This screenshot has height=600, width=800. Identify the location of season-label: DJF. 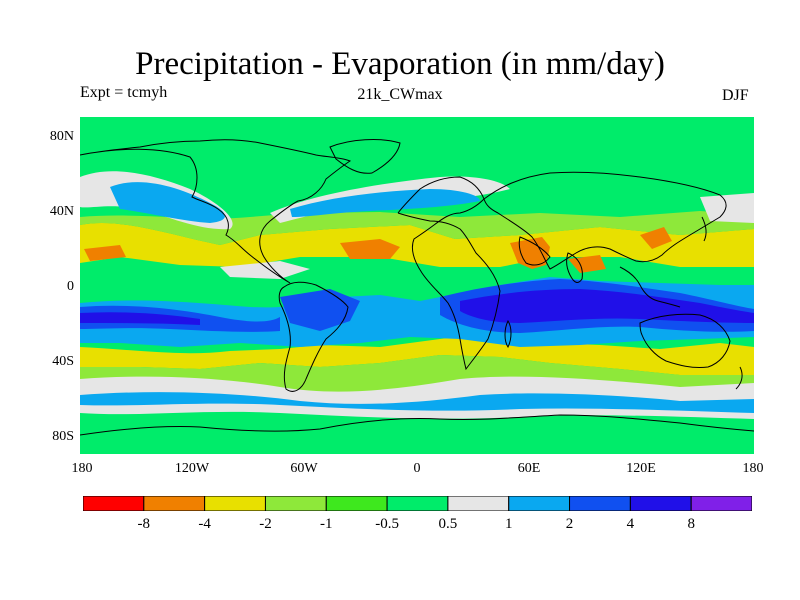
(735, 95).